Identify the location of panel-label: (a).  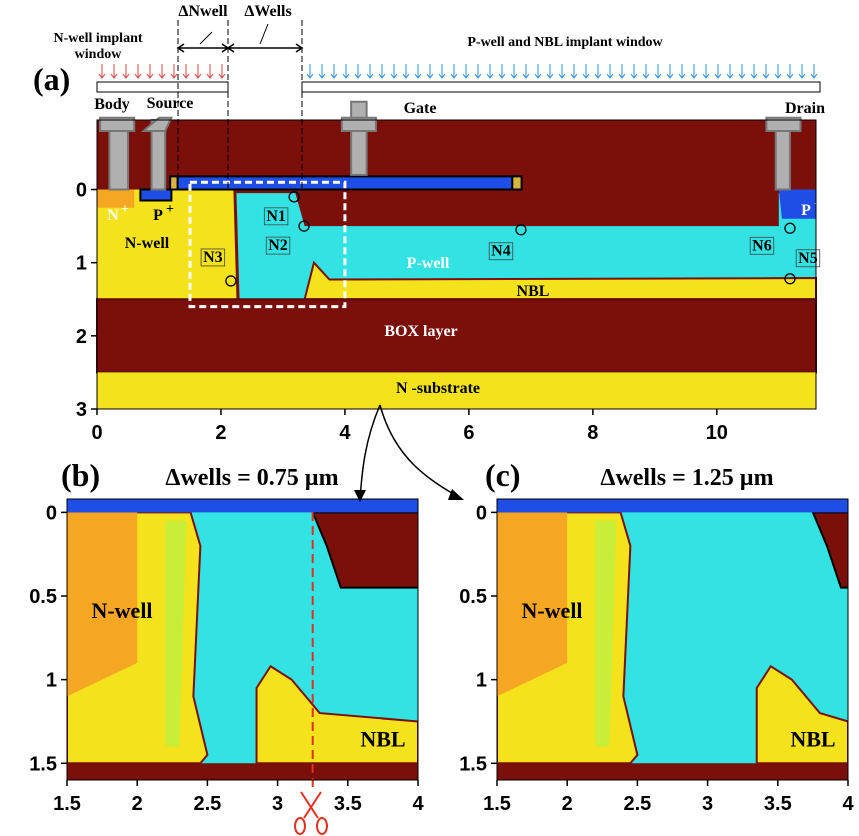
(51, 79).